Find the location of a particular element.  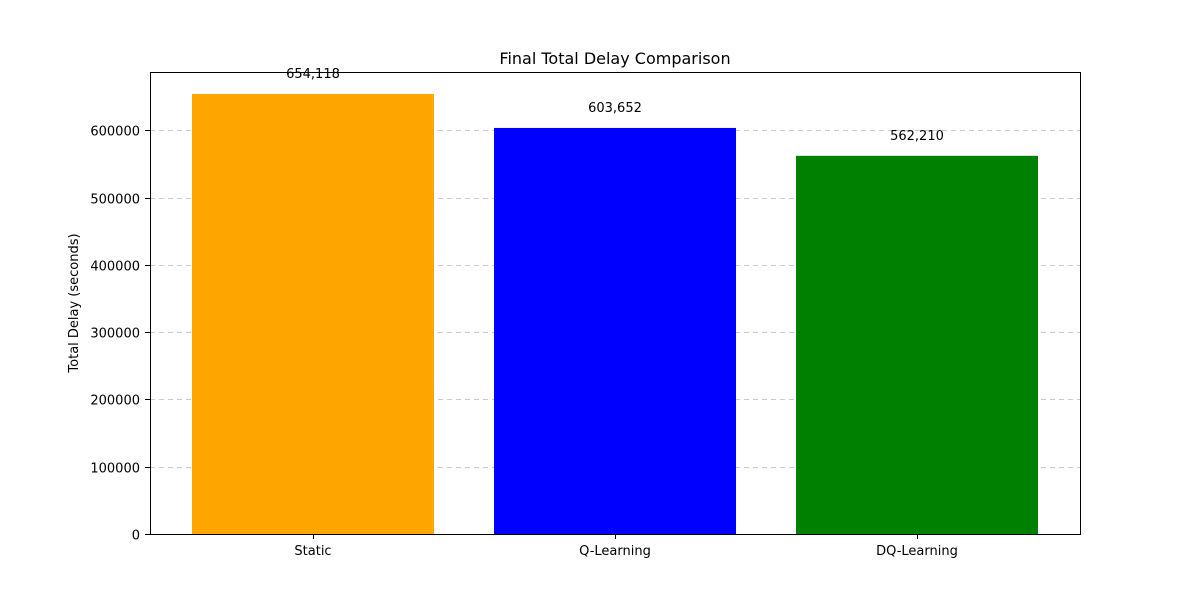

y-axis-ticks: 0 100000 200000 300000 400000 500000 600000 is located at coordinates (120, 334).